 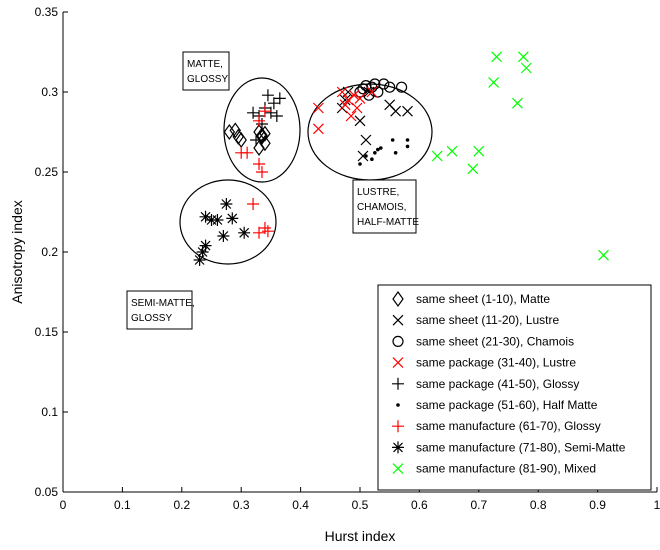 I want to click on legend-entry: same sheet (11-20), Lustre, so click(x=476, y=320).